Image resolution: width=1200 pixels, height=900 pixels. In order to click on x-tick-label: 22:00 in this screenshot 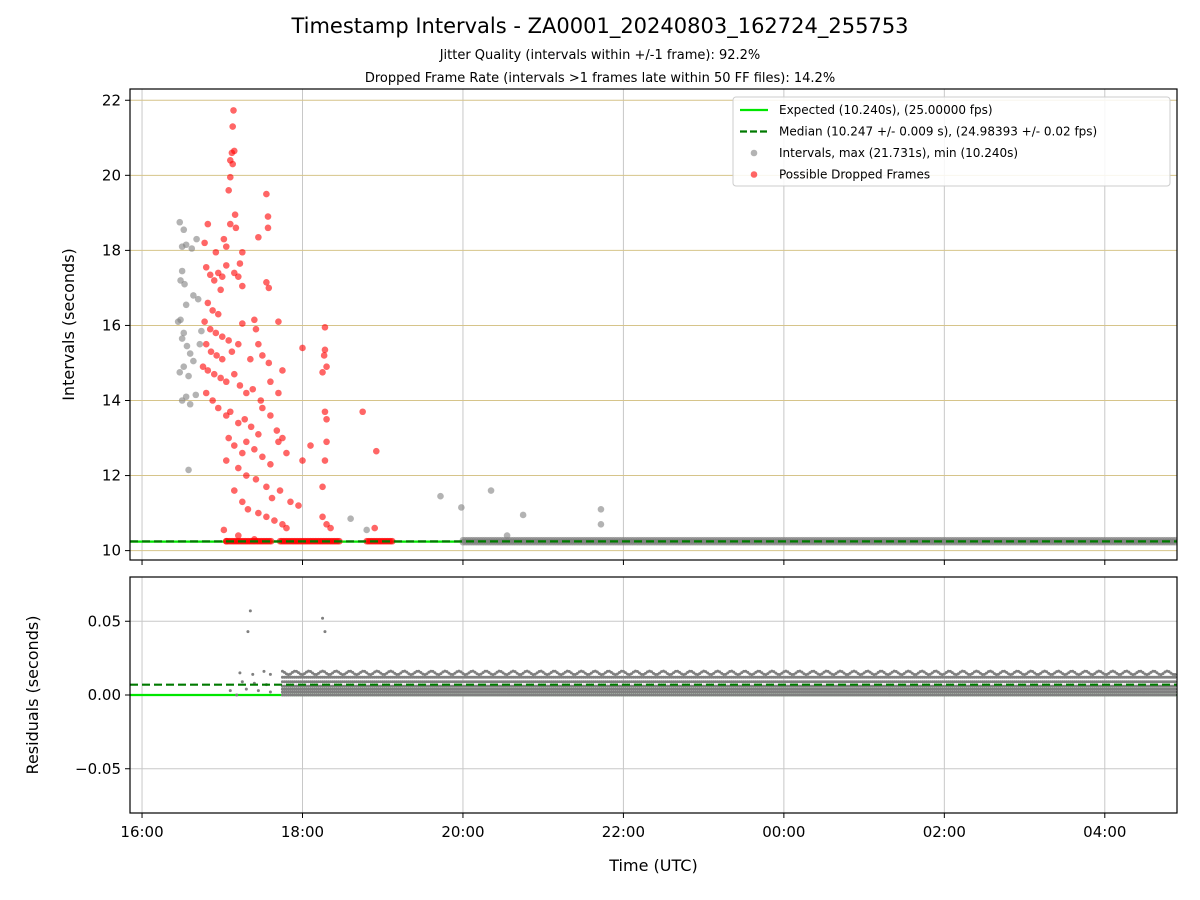, I will do `click(623, 832)`.